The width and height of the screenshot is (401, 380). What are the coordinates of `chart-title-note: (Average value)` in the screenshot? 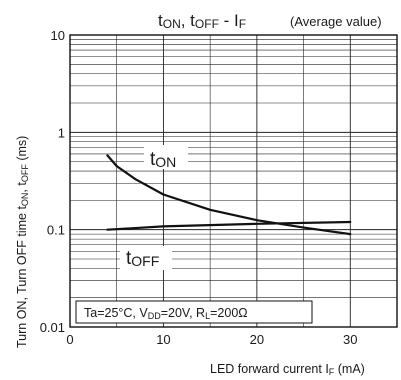 It's located at (336, 21).